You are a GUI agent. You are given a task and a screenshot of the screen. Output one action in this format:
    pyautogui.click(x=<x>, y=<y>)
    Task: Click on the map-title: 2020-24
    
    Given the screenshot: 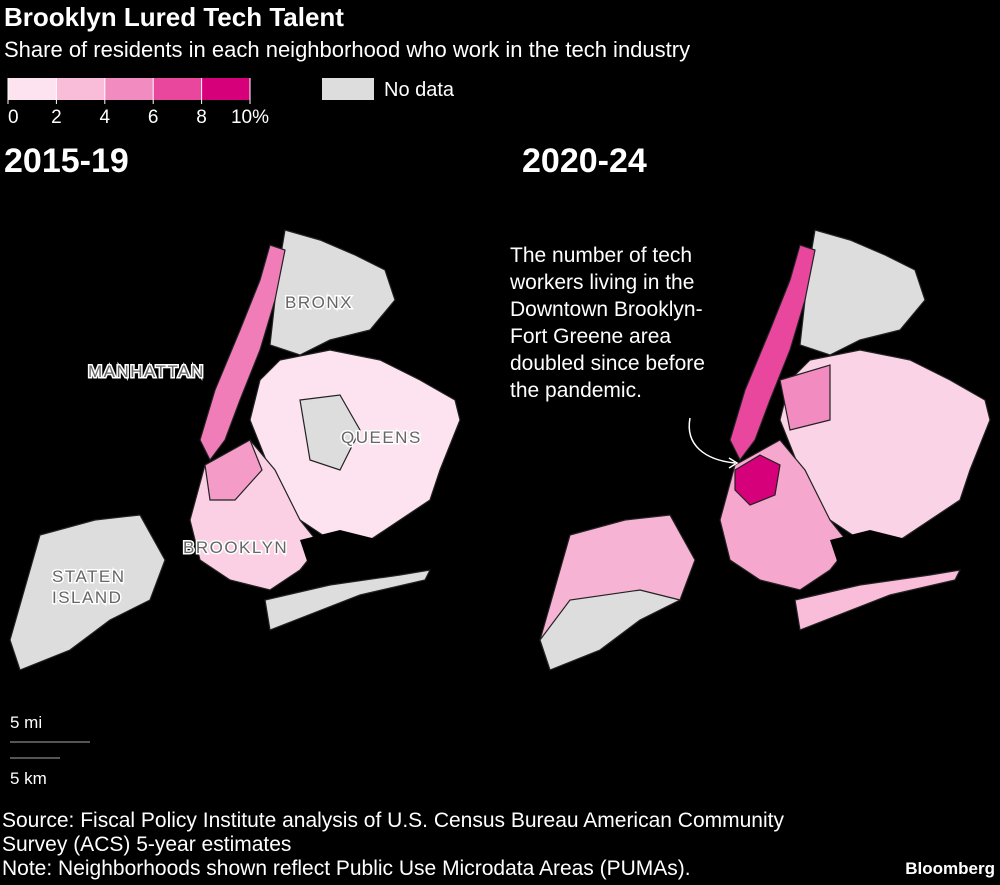 What is the action you would take?
    pyautogui.click(x=584, y=161)
    